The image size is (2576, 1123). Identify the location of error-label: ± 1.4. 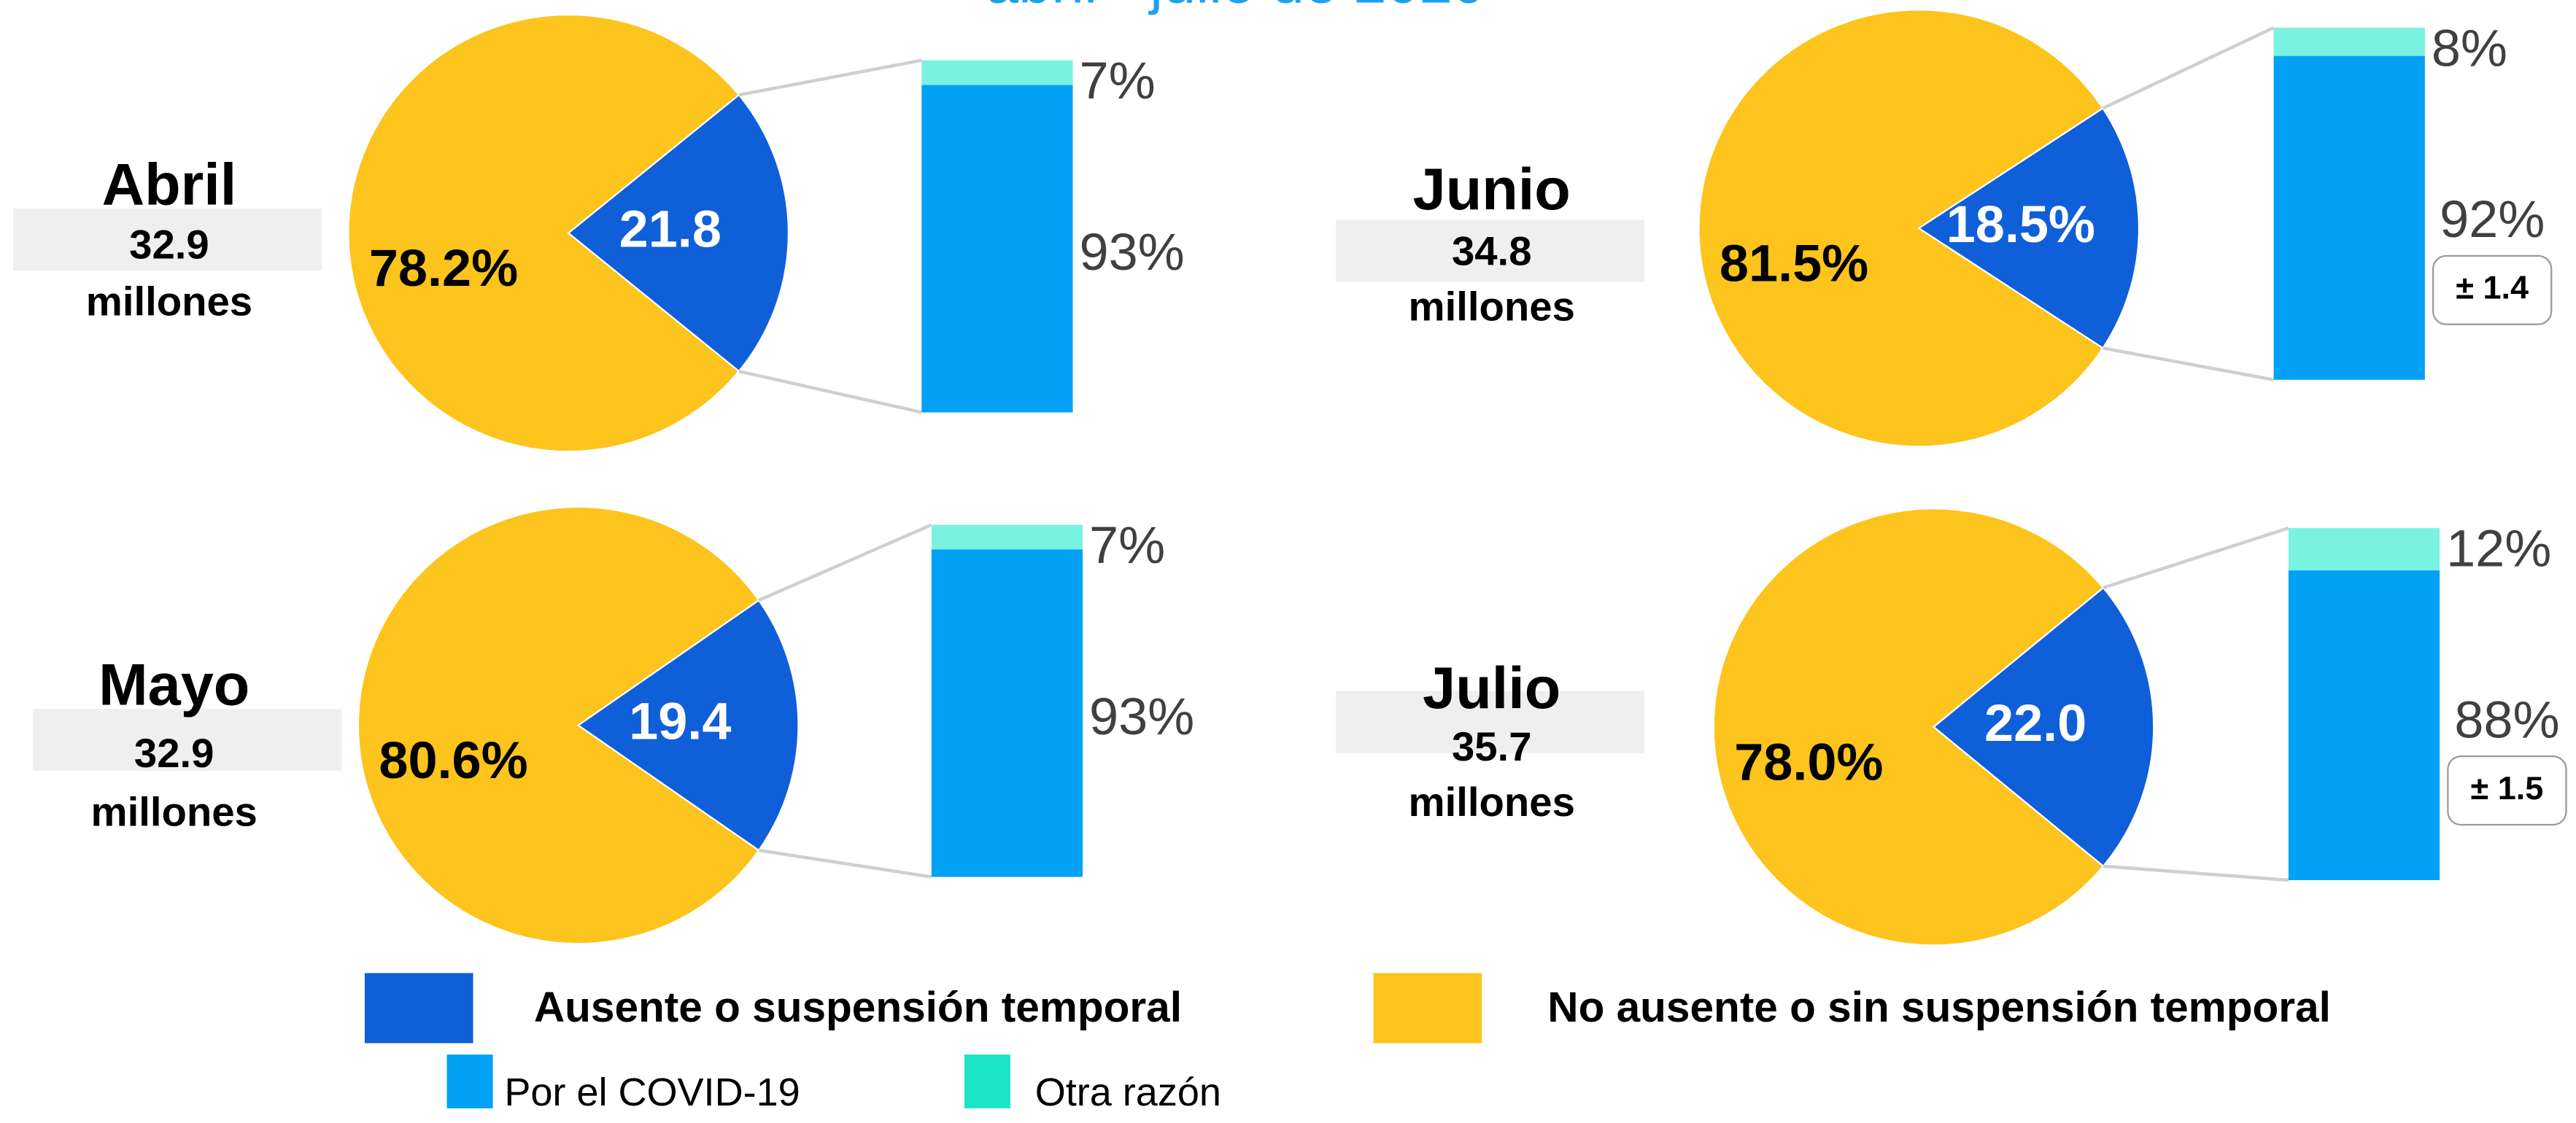
(2492, 288).